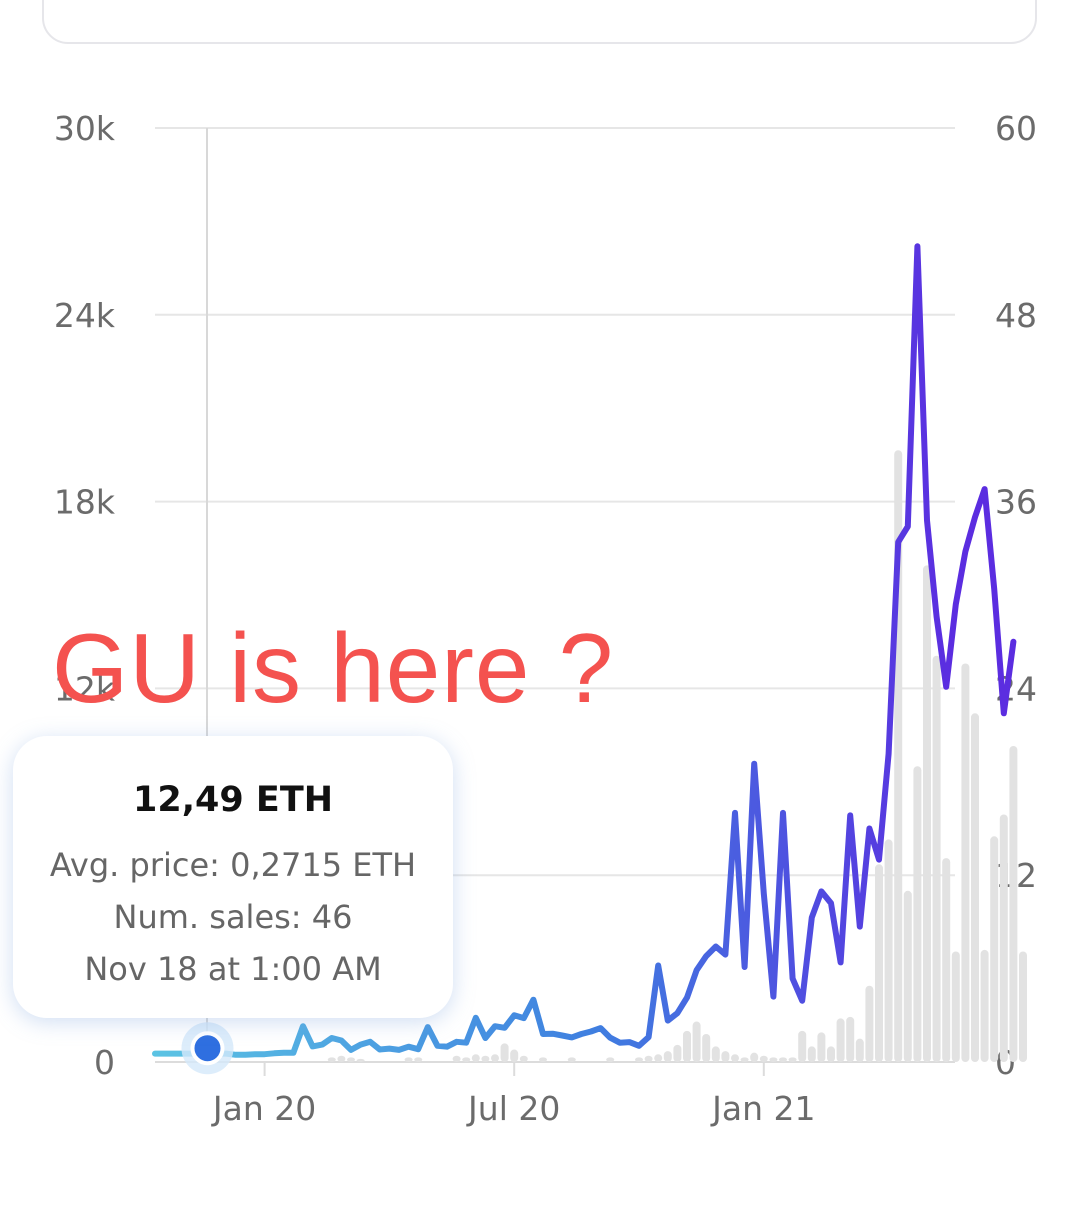 Image resolution: width=1079 pixels, height=1210 pixels. I want to click on x-axis: Jan 20 Jul 20 Jan 21, so click(513, 1095).